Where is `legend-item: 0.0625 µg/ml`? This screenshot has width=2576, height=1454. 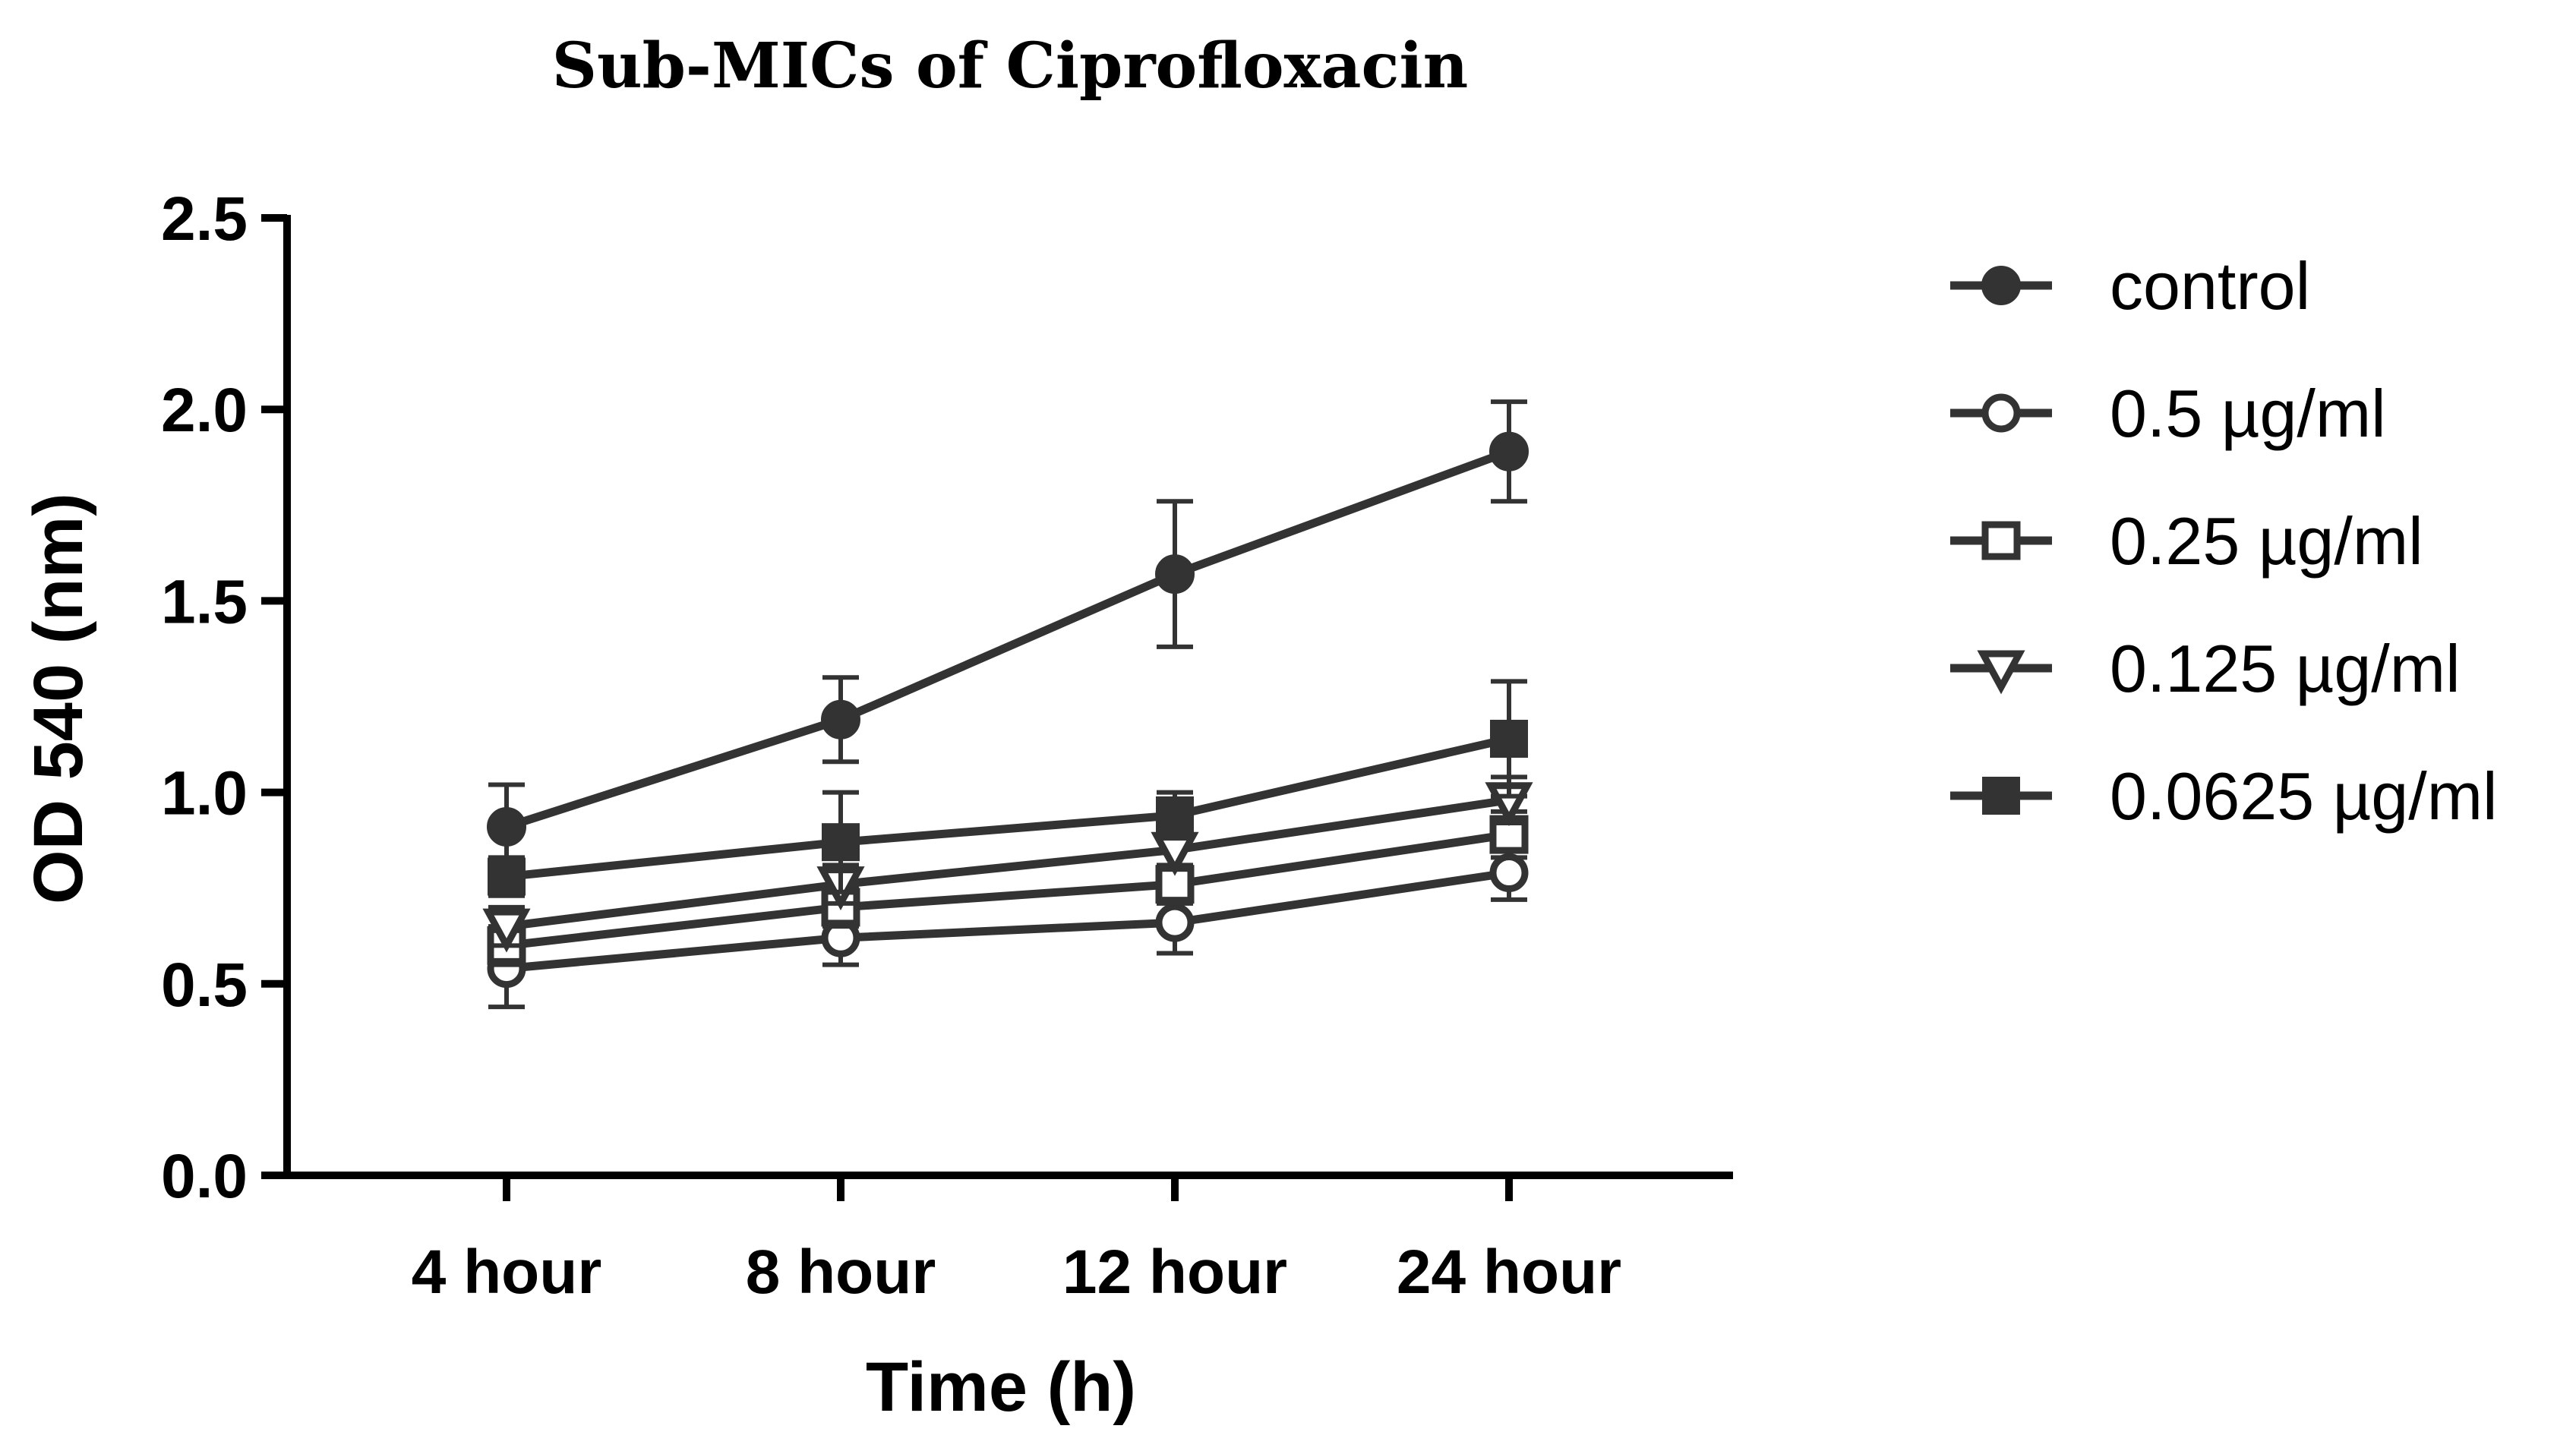 legend-item: 0.0625 µg/ml is located at coordinates (2224, 796).